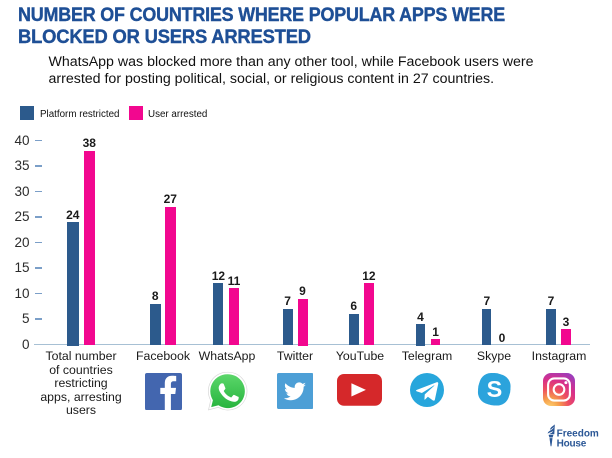  Describe the element at coordinates (494, 390) in the screenshot. I see `svg-text: S` at that location.